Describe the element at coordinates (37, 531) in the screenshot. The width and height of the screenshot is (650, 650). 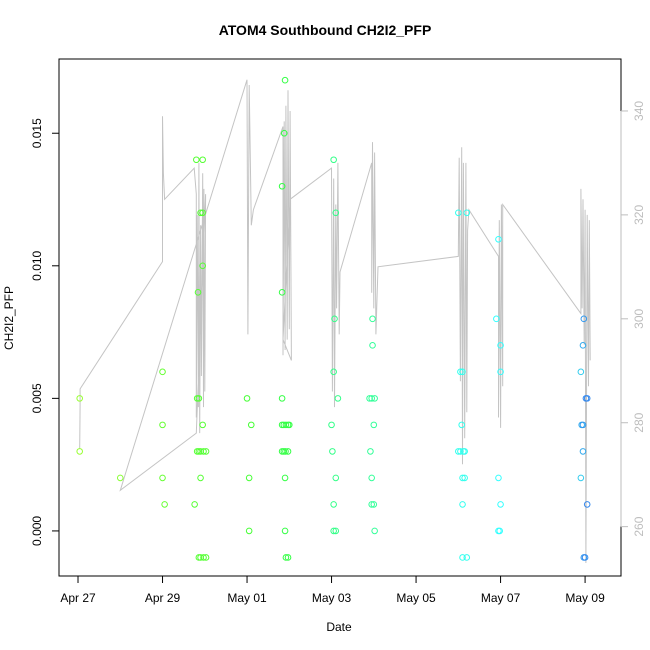
I see `y-tick-label: 0.000` at that location.